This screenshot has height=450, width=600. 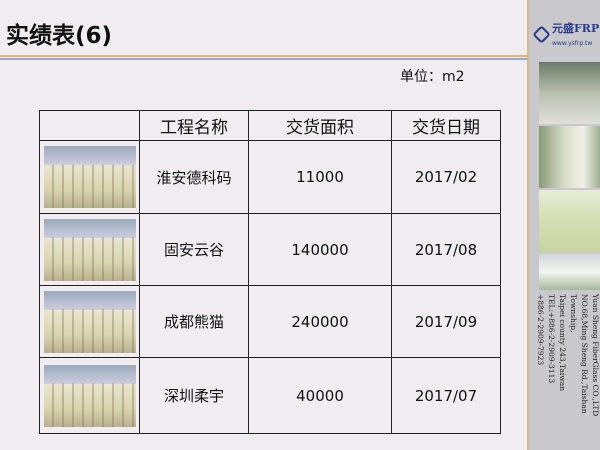 What do you see at coordinates (595, 355) in the screenshot?
I see `address-line: Yuan Sheng FiberGlass CO.,LTD` at bounding box center [595, 355].